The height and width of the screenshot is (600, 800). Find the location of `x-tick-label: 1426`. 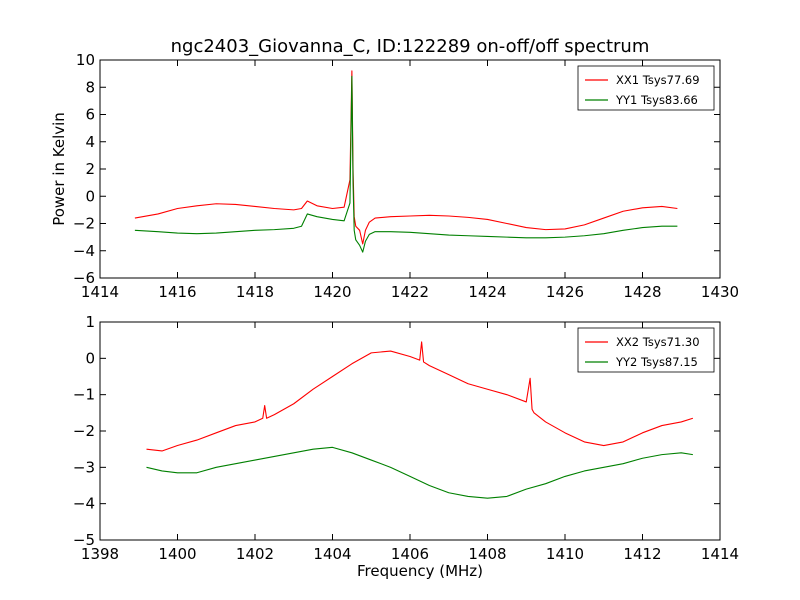

x-tick-label: 1426 is located at coordinates (565, 292).